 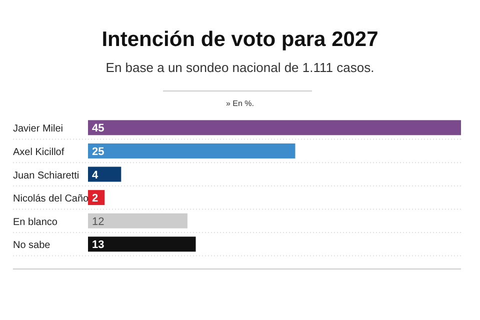 What do you see at coordinates (98, 222) in the screenshot?
I see `data-label: 12` at bounding box center [98, 222].